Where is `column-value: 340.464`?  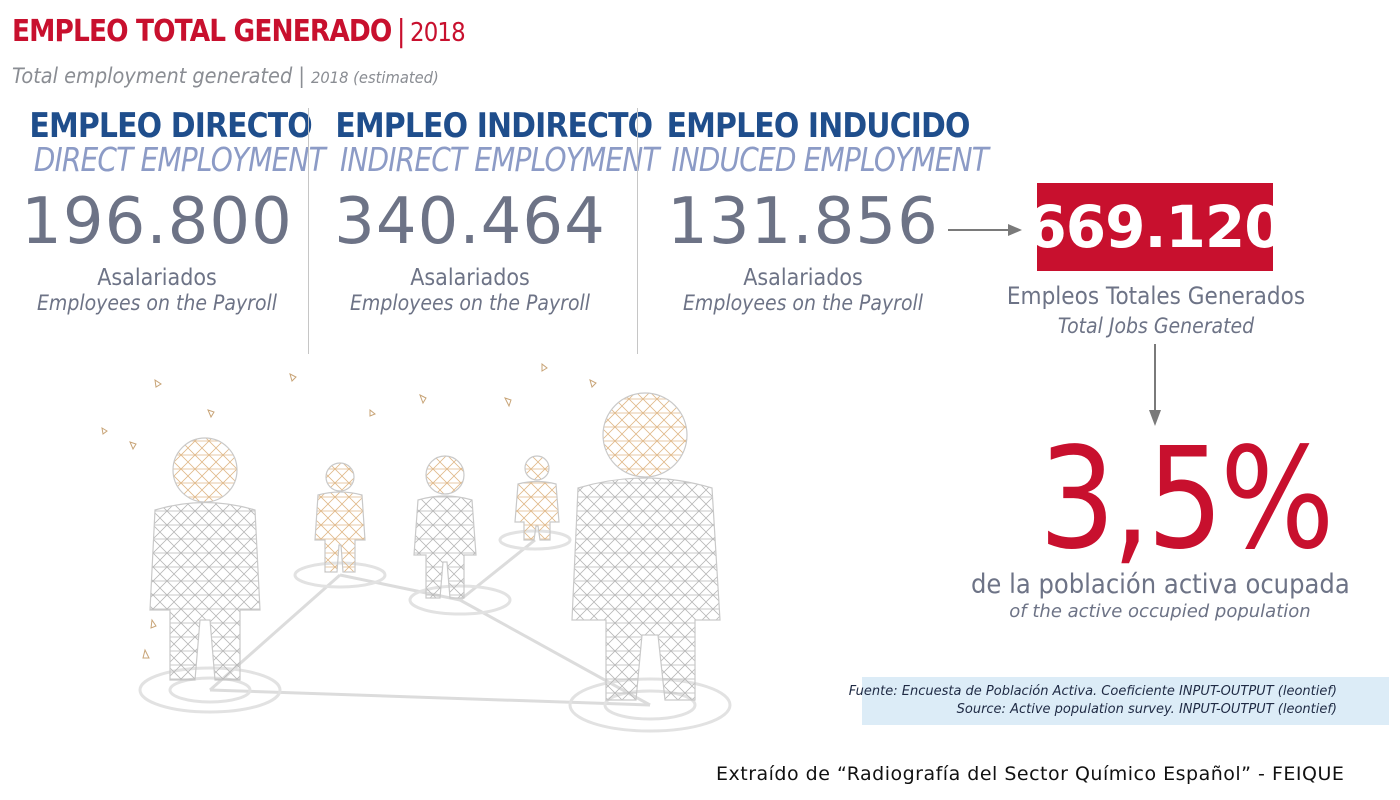
column-value: 340.464 is located at coordinates (470, 222).